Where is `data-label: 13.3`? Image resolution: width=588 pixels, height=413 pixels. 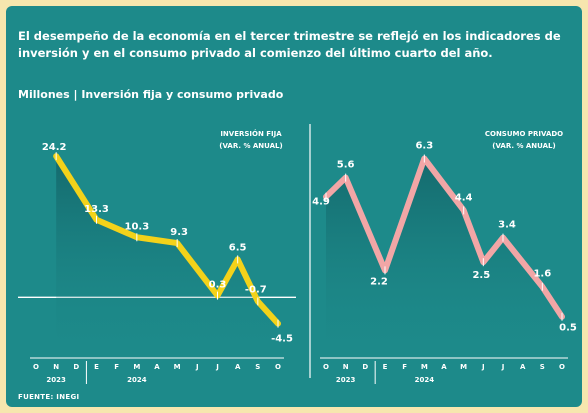 data-label: 13.3 is located at coordinates (96, 209).